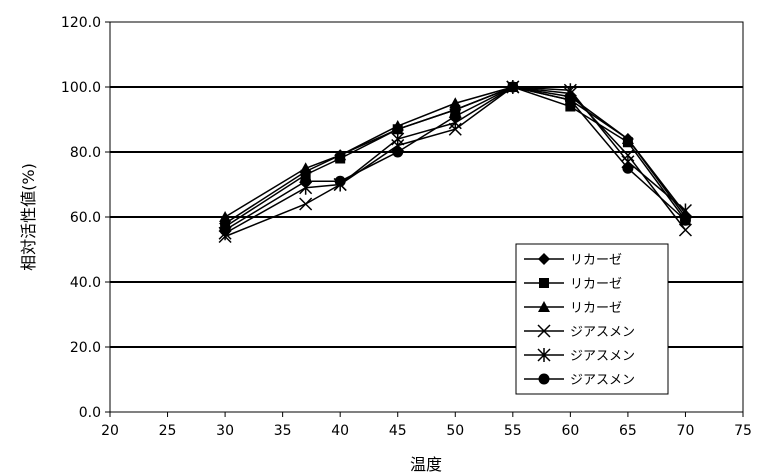 The width and height of the screenshot is (758, 476). I want to click on x-axis-label: 温度, so click(426, 464).